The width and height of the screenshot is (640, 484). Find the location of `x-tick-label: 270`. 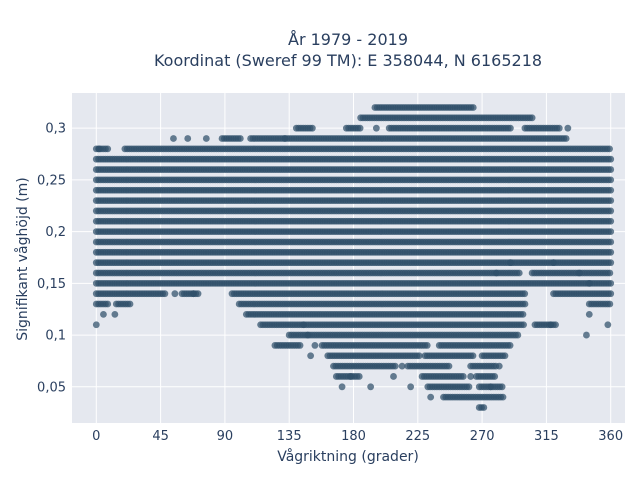

x-tick-label: 270 is located at coordinates (482, 436).